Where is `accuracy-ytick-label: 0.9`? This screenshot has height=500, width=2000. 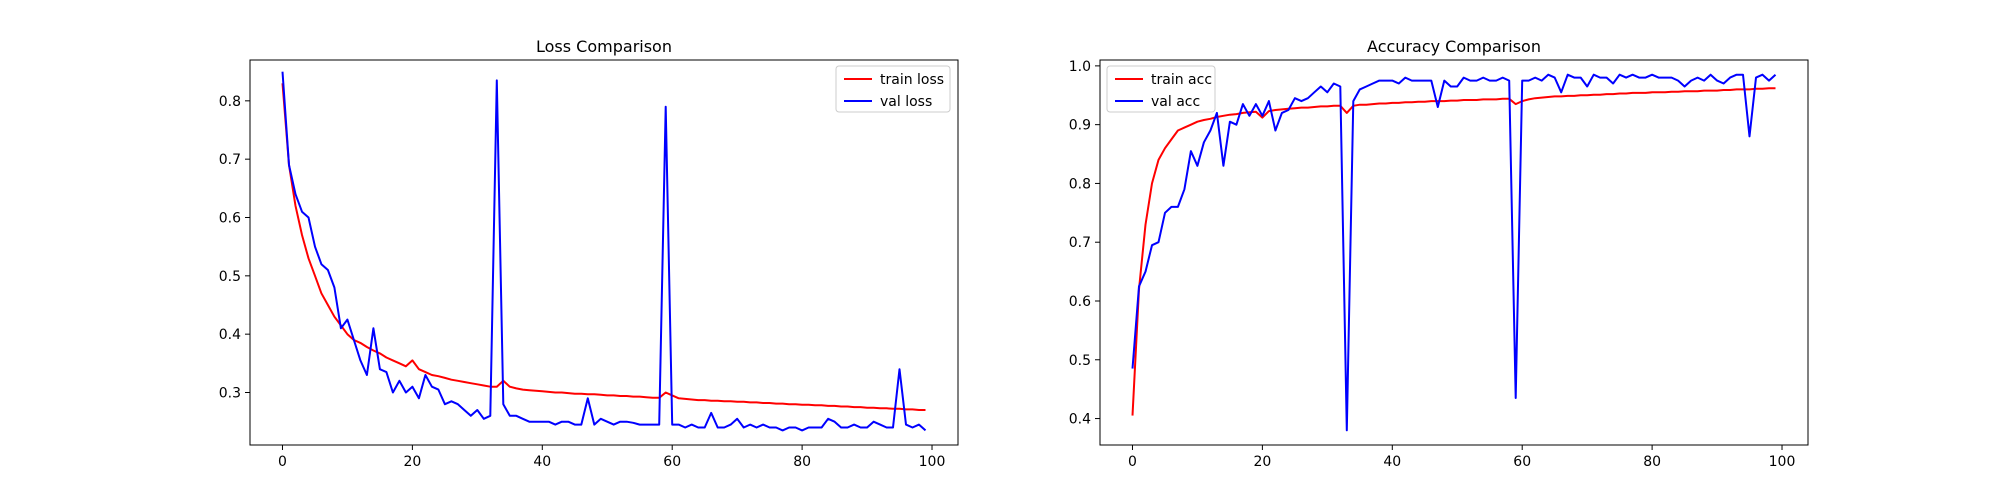
accuracy-ytick-label: 0.9 is located at coordinates (1080, 126).